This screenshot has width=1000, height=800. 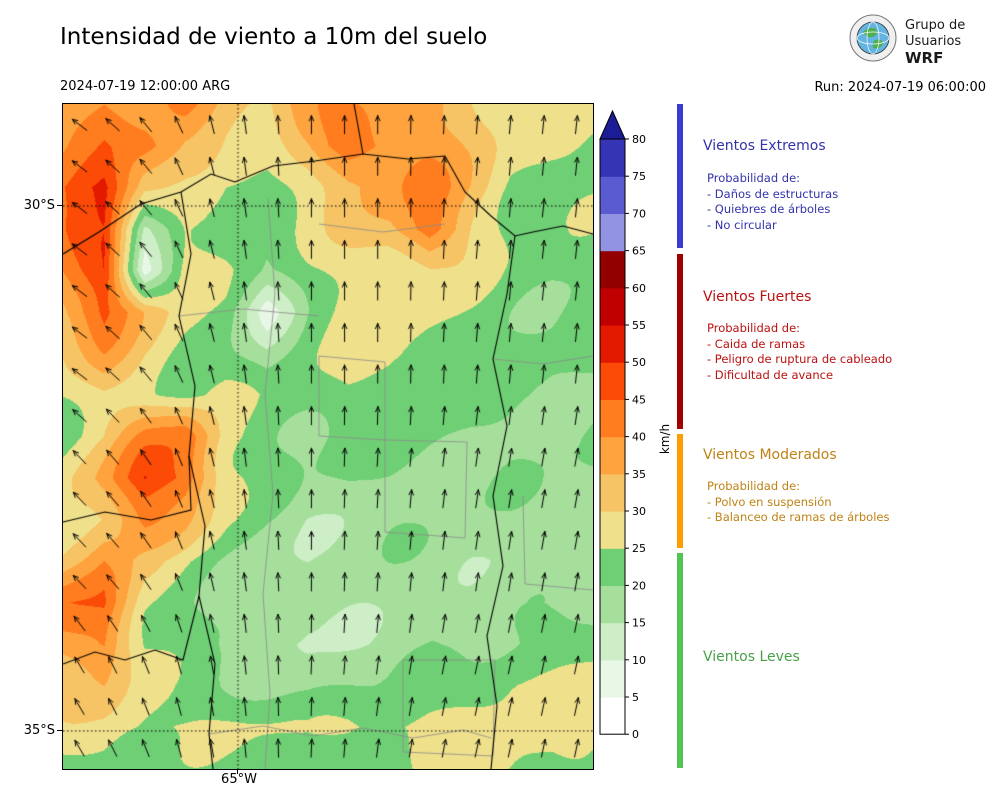 I want to click on svg-text: 0, so click(x=635, y=734).